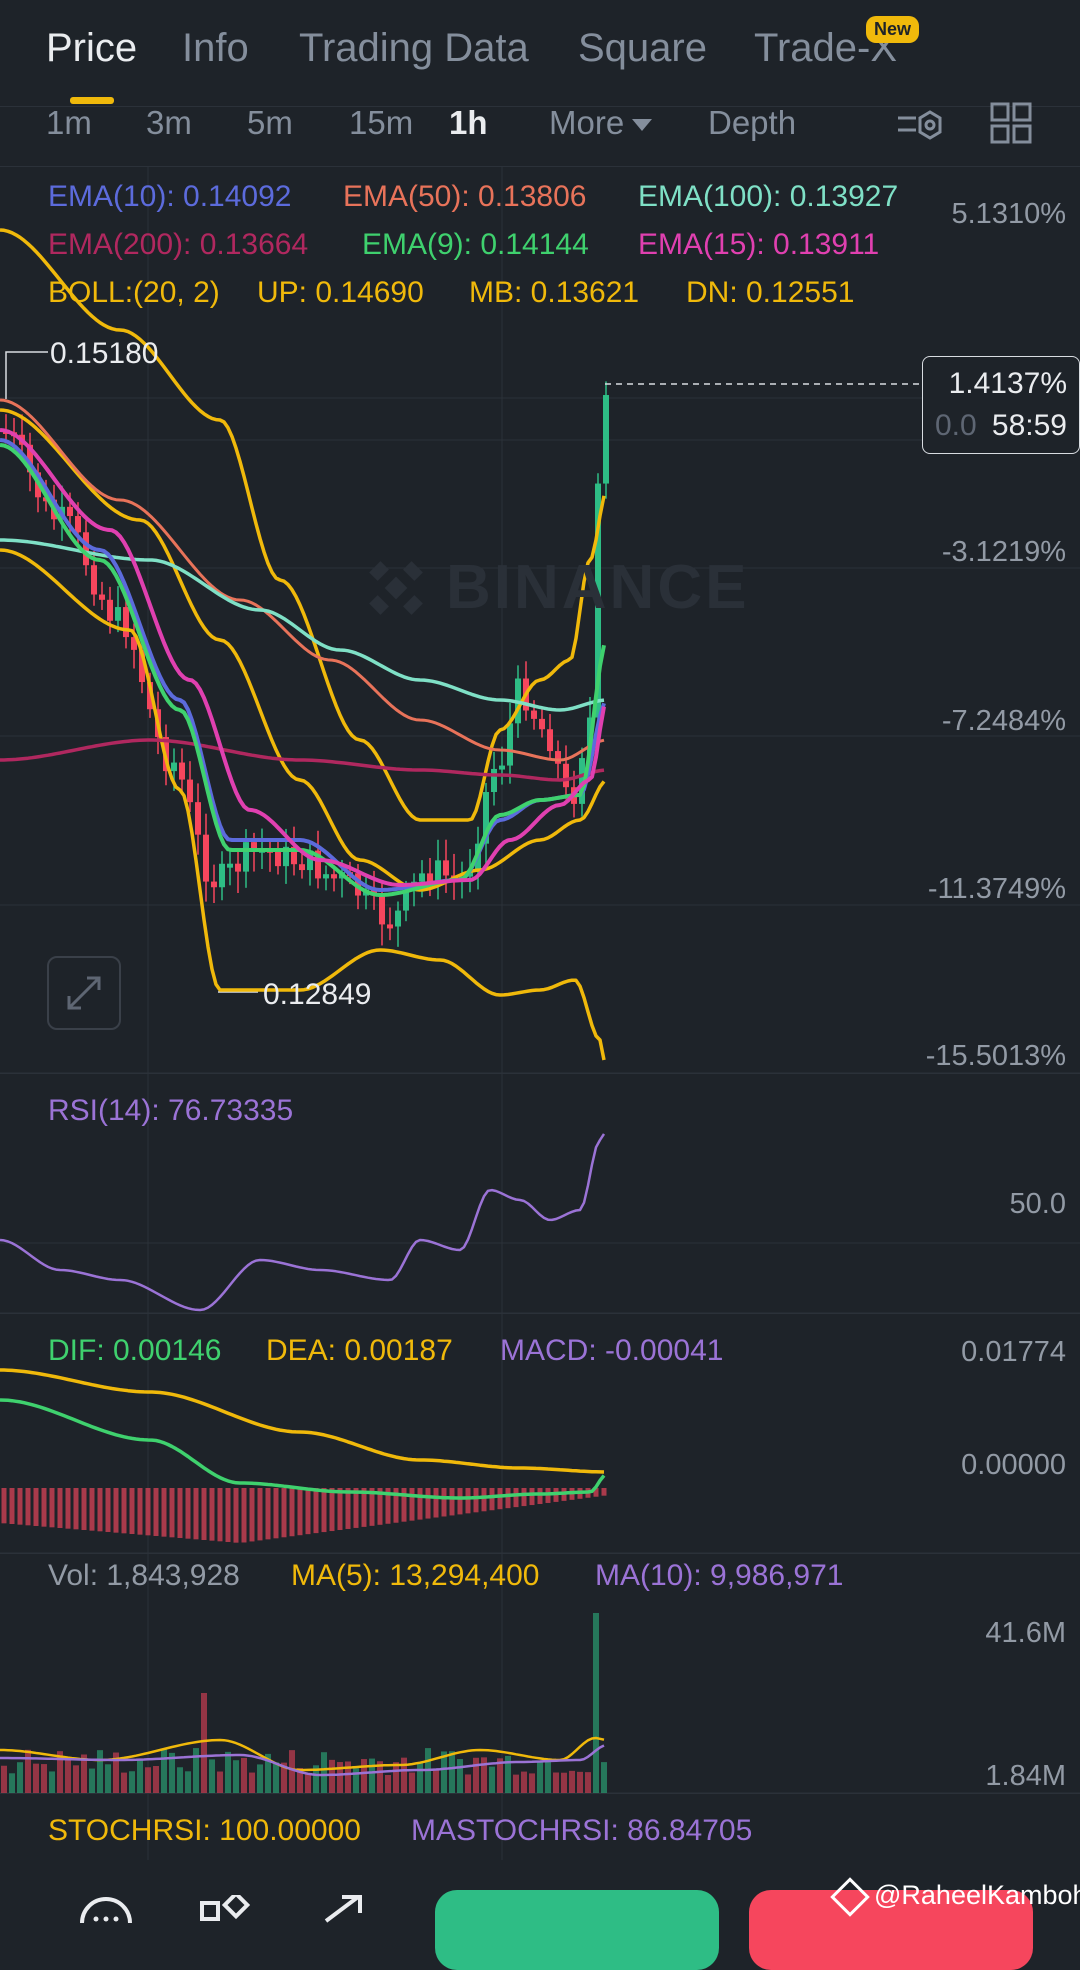 This screenshot has height=1970, width=1080. What do you see at coordinates (359, 1350) in the screenshot?
I see `macd-dea-label: DEA: 0.00187` at bounding box center [359, 1350].